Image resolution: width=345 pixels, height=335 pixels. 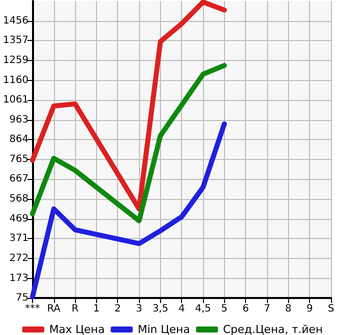 What do you see at coordinates (15, 100) in the screenshot?
I see `y-tick-label: 1061` at bounding box center [15, 100].